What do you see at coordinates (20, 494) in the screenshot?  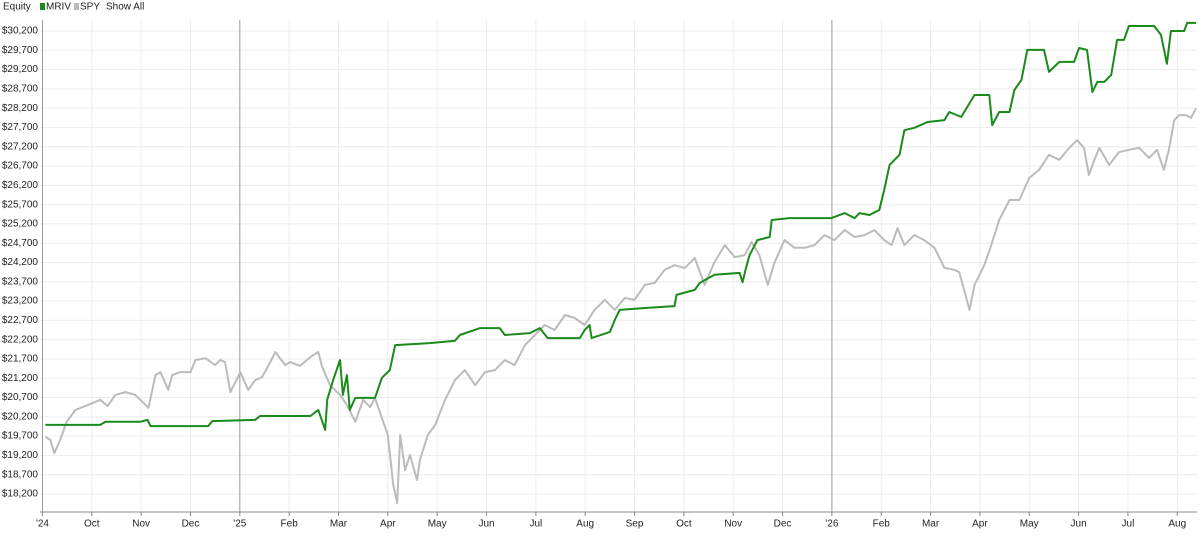 I see `y-tick-label: $18,200` at bounding box center [20, 494].